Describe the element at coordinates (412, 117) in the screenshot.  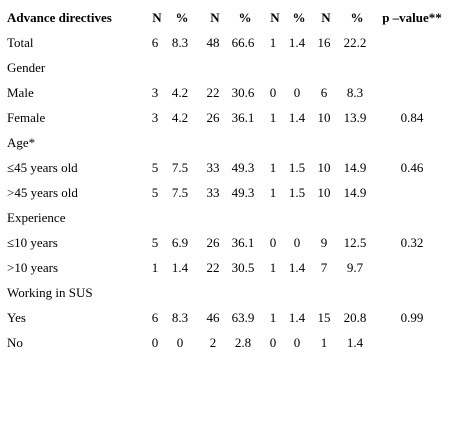
I see `p-value-cell: 0.84` at that location.